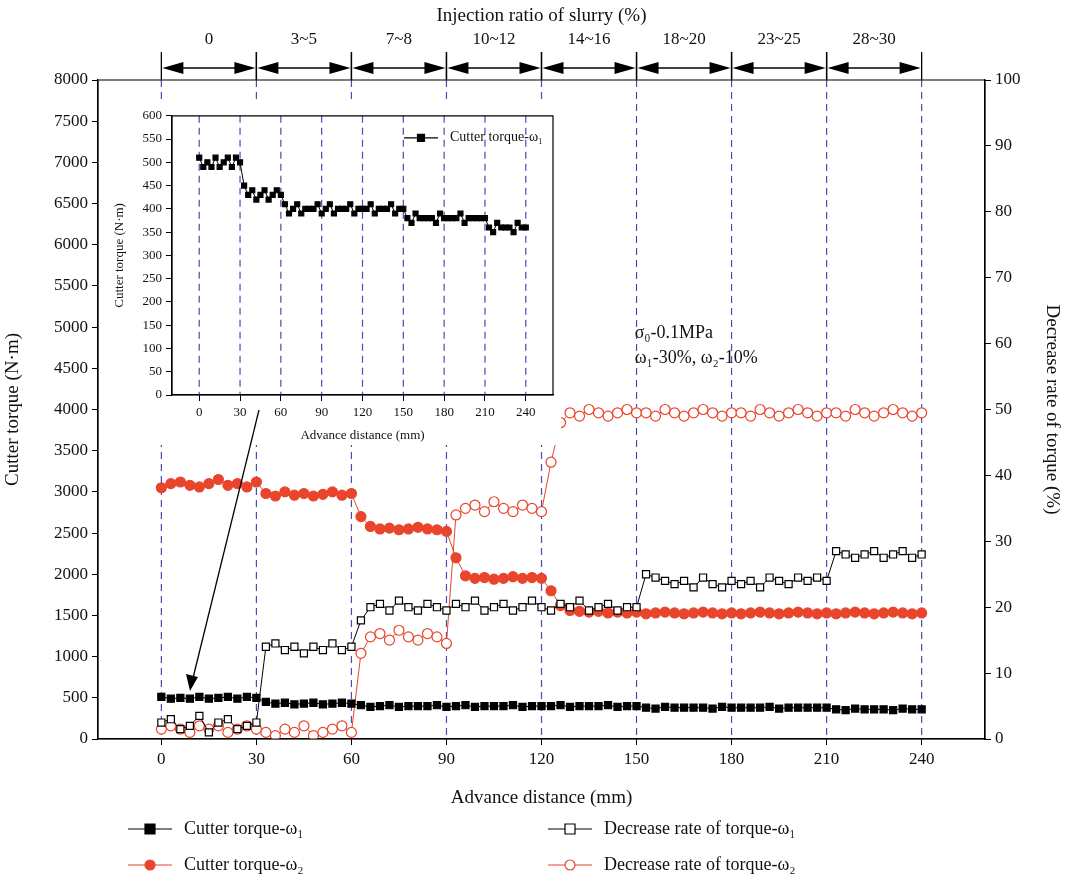  What do you see at coordinates (152, 185) in the screenshot?
I see `y-tick-label: 450` at bounding box center [152, 185].